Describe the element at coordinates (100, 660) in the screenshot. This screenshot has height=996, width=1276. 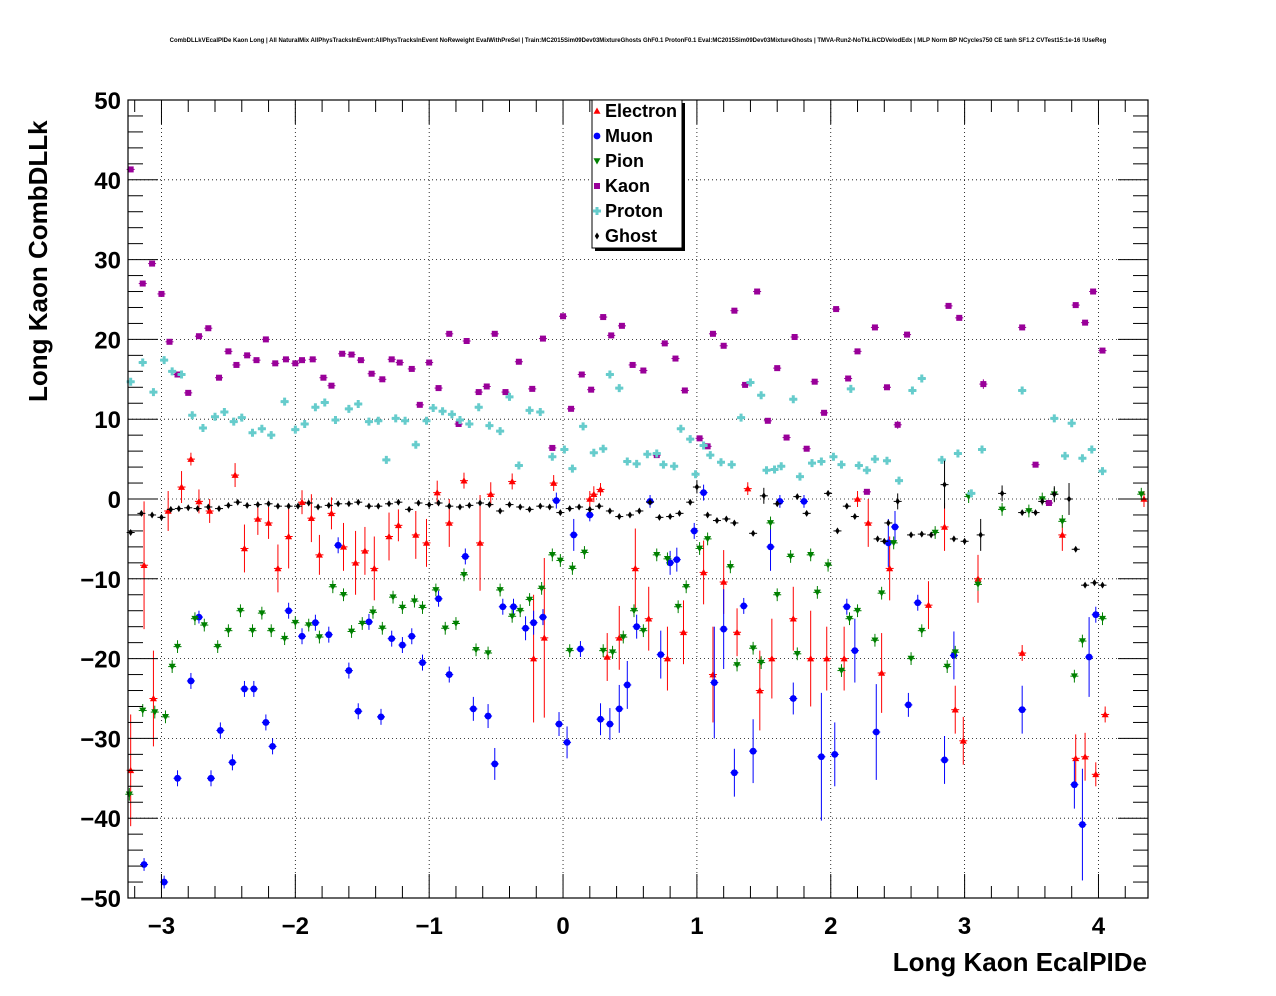
I see `y-tick-label: −20` at that location.